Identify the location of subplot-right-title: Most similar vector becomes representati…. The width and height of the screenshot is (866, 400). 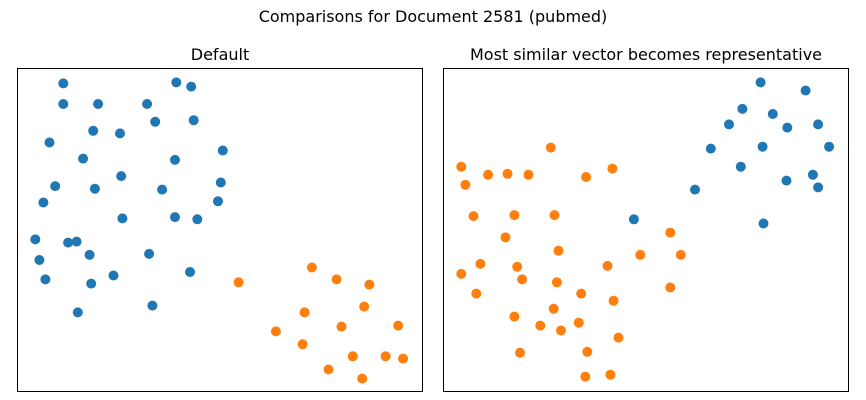
(646, 54).